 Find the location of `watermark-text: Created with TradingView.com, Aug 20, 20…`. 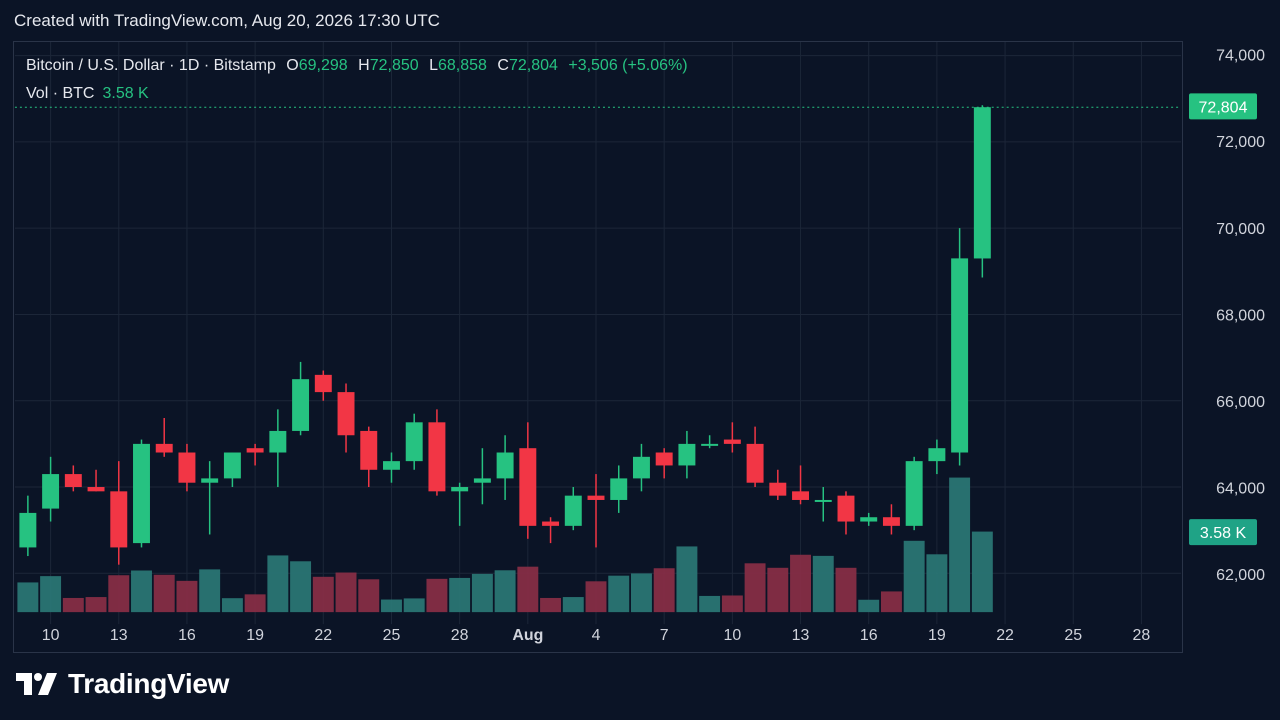

watermark-text: Created with TradingView.com, Aug 20, 20… is located at coordinates (227, 20).